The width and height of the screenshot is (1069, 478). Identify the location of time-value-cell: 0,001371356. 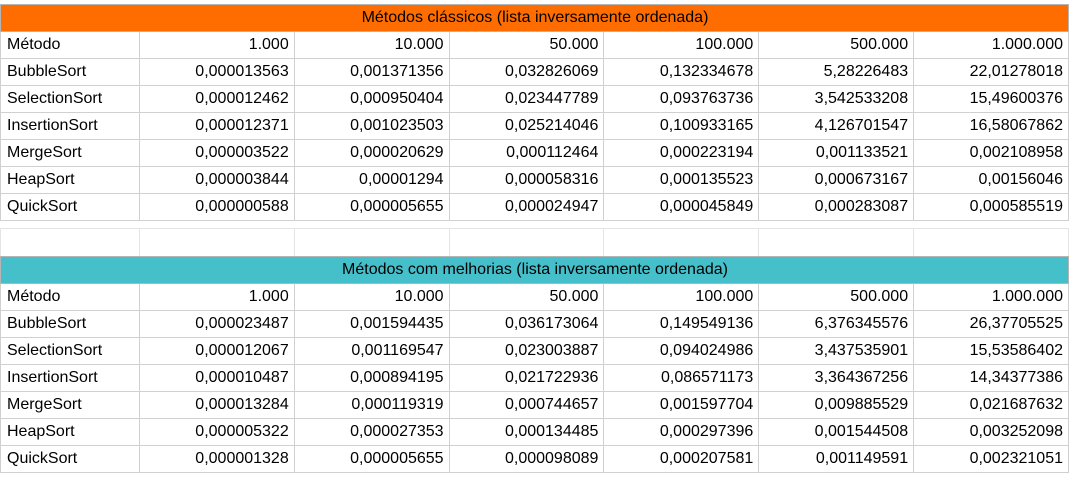
(371, 72).